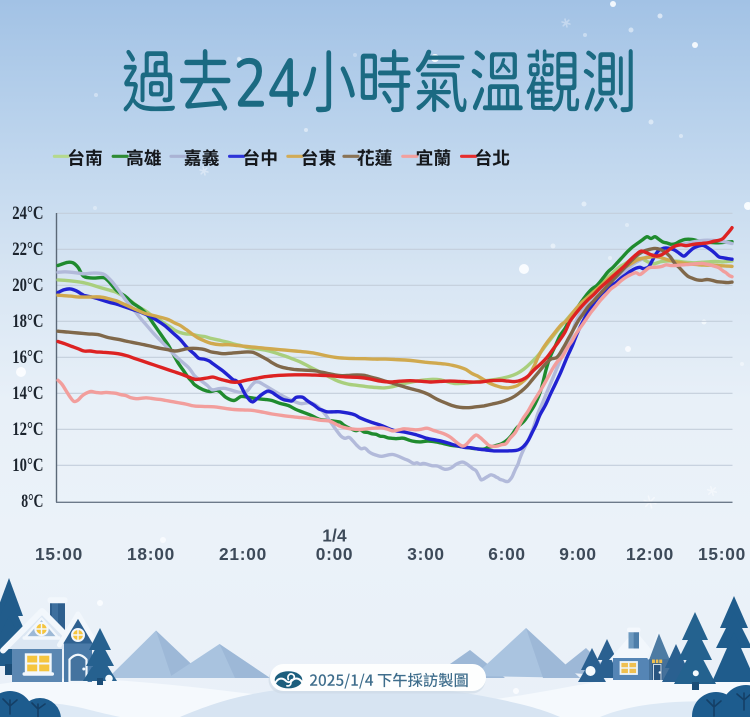 Image resolution: width=750 pixels, height=717 pixels. What do you see at coordinates (32, 501) in the screenshot?
I see `svg-text: 8°C` at bounding box center [32, 501].